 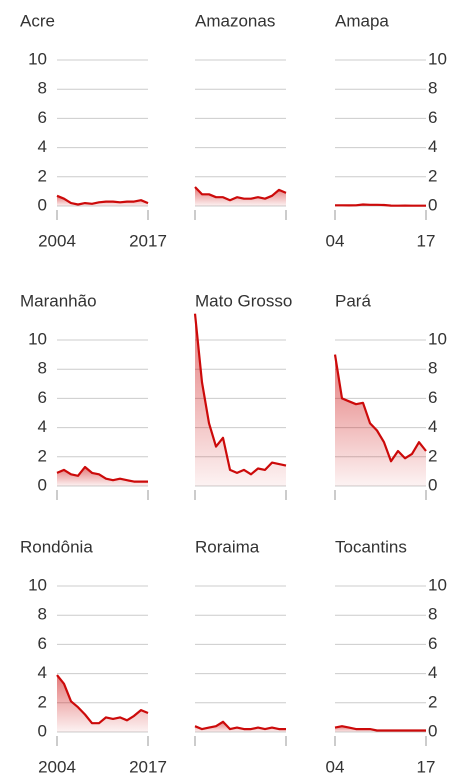 What do you see at coordinates (235, 20) in the screenshot?
I see `panel-title: Amazonas` at bounding box center [235, 20].